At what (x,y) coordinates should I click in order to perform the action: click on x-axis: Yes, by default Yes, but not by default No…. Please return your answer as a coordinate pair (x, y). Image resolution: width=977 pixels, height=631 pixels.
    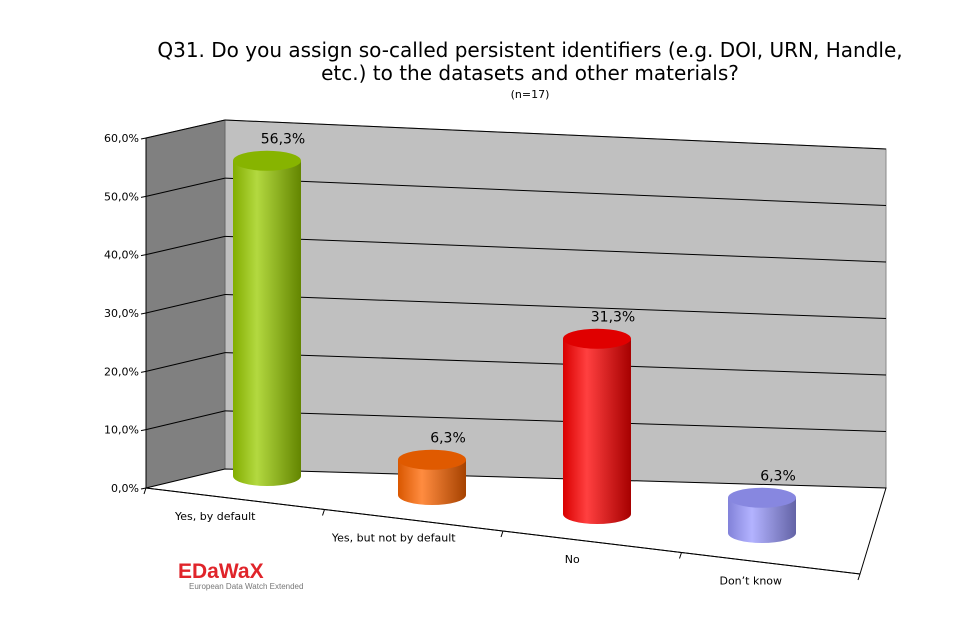
    Looking at the image, I should click on (502, 537).